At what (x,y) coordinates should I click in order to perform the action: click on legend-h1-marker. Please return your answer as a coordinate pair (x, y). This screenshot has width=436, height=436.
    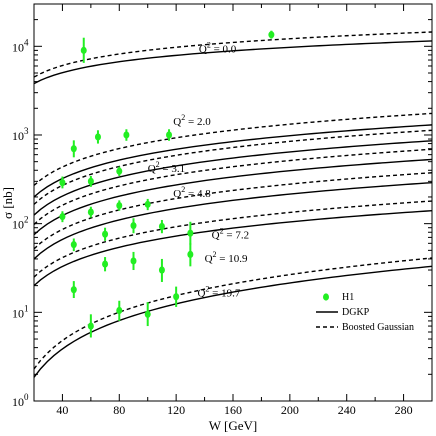
    Looking at the image, I should click on (326, 297).